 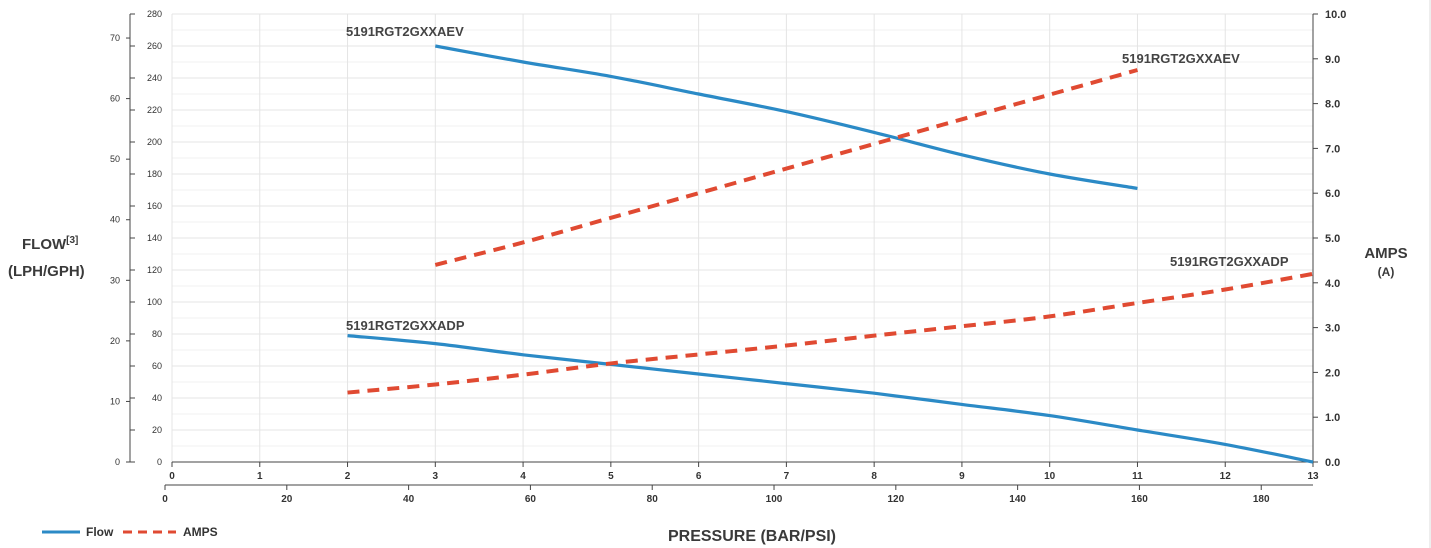 What do you see at coordinates (1332, 60) in the screenshot?
I see `tick-label-amps: 9.0` at bounding box center [1332, 60].